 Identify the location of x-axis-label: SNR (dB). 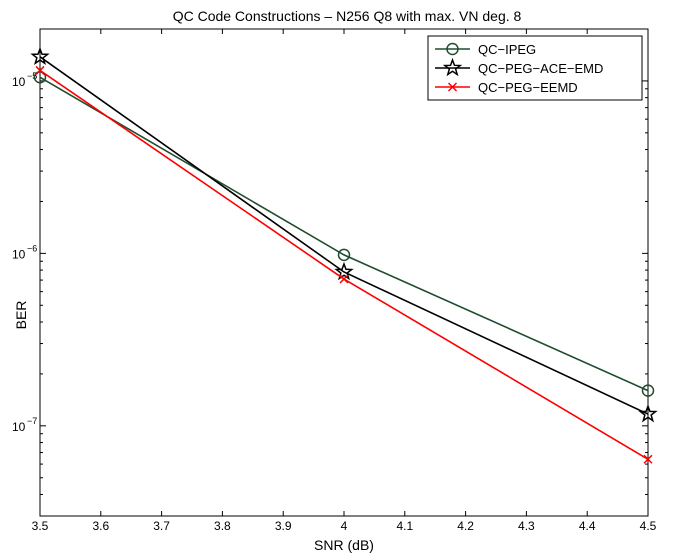
(344, 545).